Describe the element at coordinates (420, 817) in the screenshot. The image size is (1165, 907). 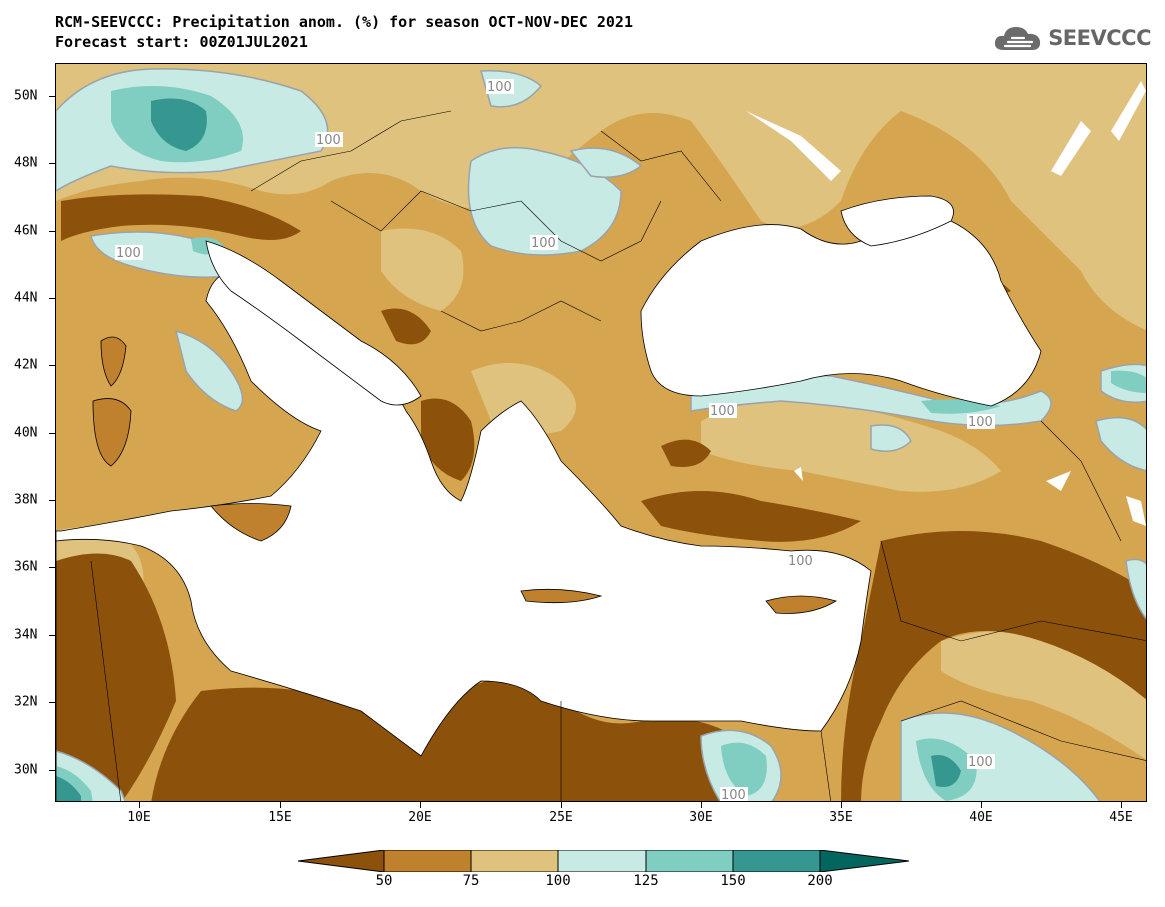
I see `lon-label: 20E` at that location.